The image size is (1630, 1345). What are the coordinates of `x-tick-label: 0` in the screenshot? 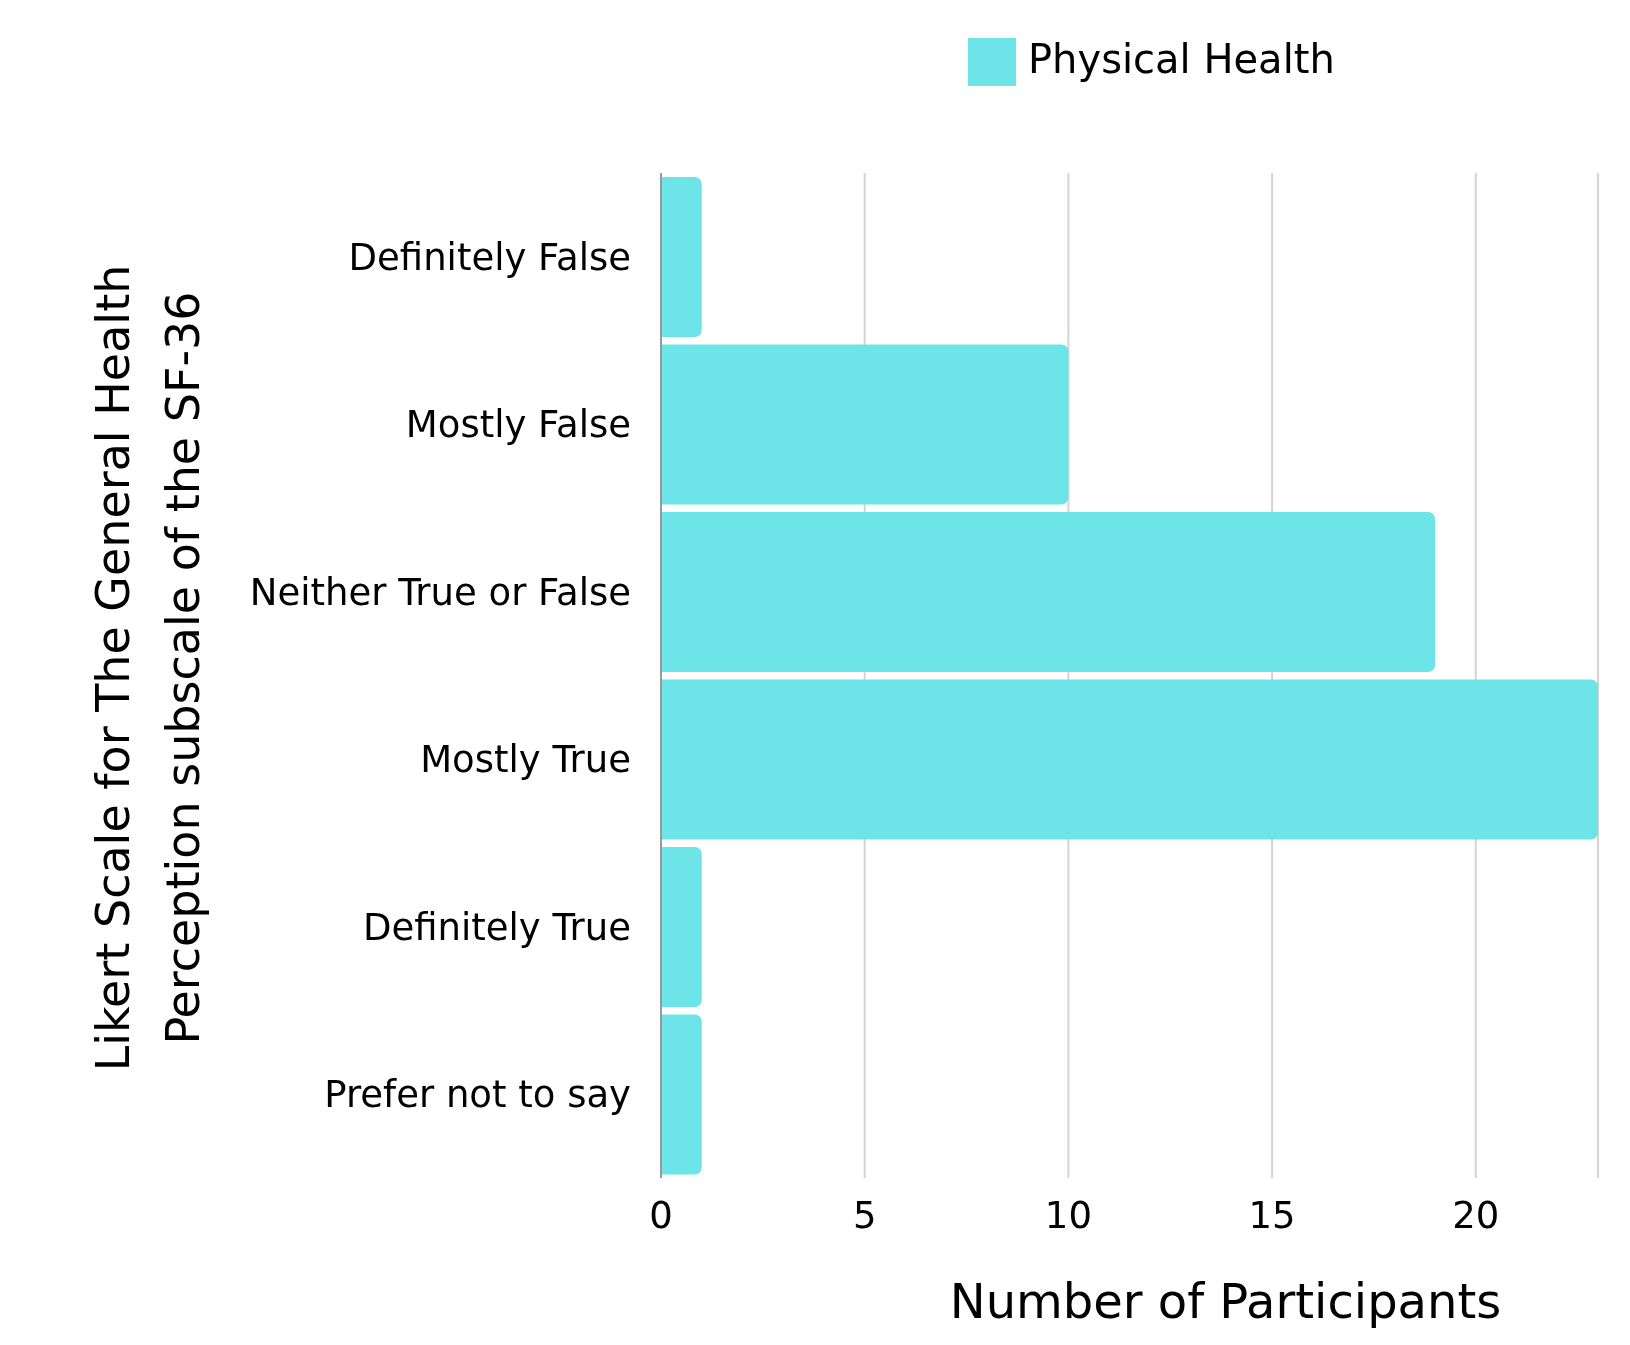 It's located at (661, 1216).